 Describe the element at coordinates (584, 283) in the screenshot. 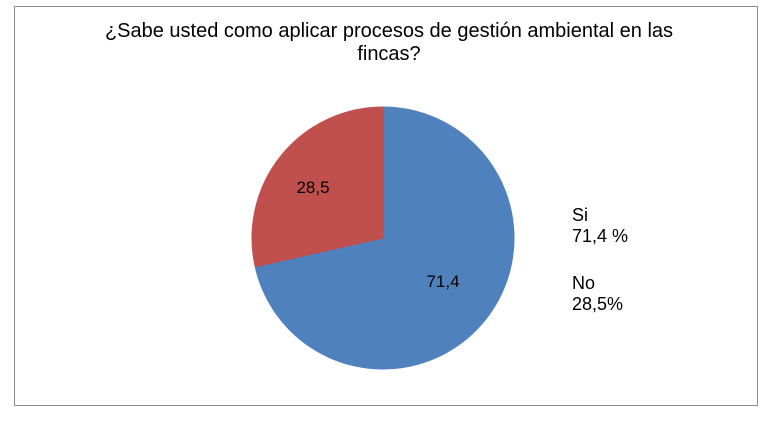

I see `legend-label-no: No` at that location.